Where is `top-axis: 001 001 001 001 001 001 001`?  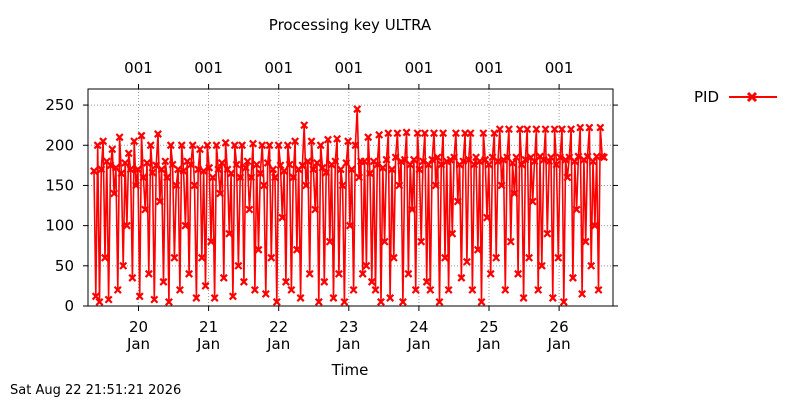 top-axis: 001 001 001 001 001 001 001 is located at coordinates (348, 74).